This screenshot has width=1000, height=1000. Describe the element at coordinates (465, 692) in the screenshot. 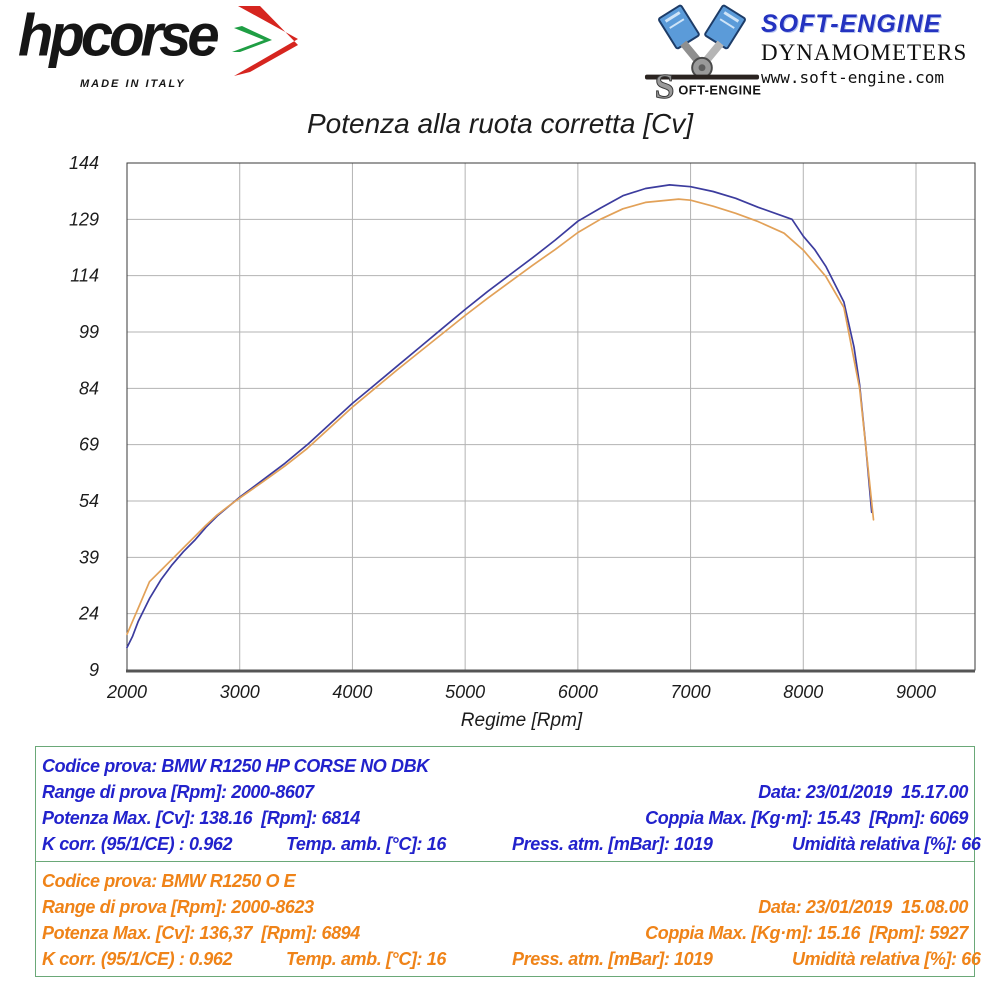

I see `x-tick-label: 5000` at that location.